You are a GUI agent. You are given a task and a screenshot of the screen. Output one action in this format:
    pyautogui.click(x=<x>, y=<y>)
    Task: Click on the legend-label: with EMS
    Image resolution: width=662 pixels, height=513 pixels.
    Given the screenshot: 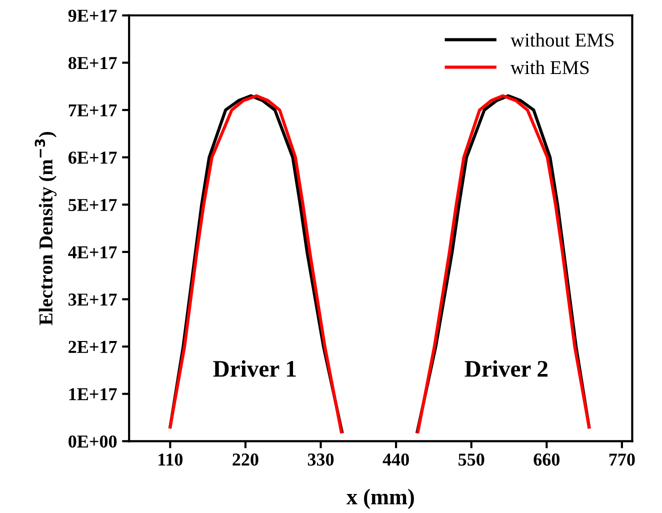 What is the action you would take?
    pyautogui.click(x=549, y=67)
    